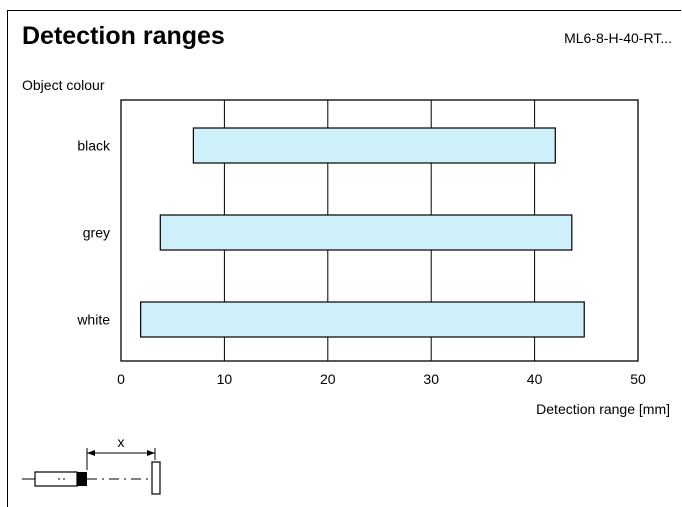 The image size is (682, 507). I want to click on x-tick-30: 30, so click(431, 379).